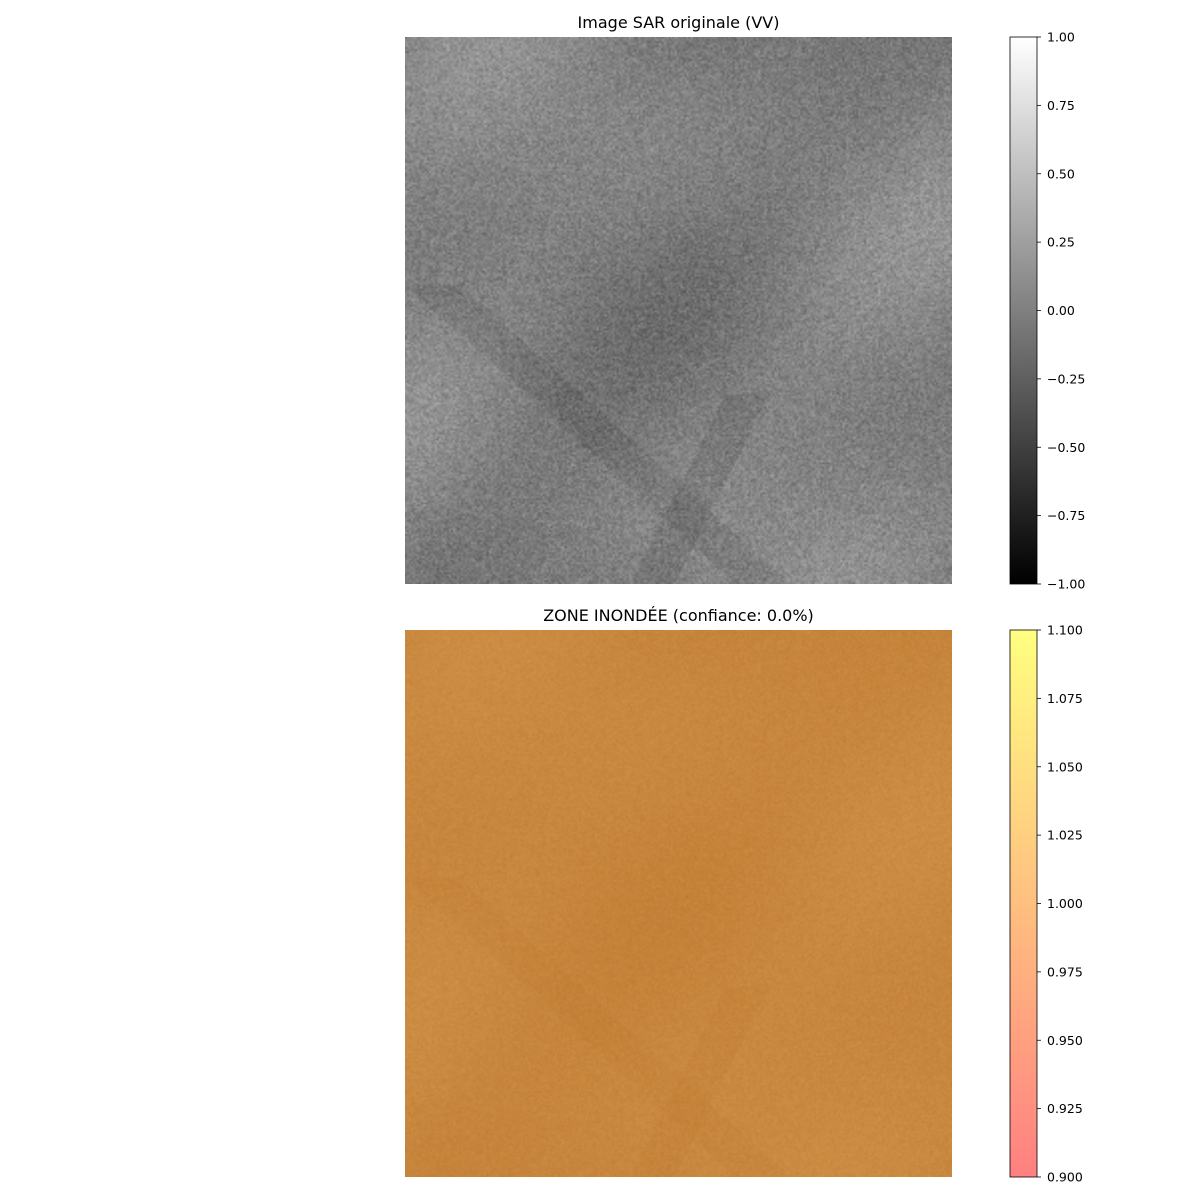 The image size is (1200, 1200). I want to click on colorbar-tick-label: 0.75, so click(1061, 105).